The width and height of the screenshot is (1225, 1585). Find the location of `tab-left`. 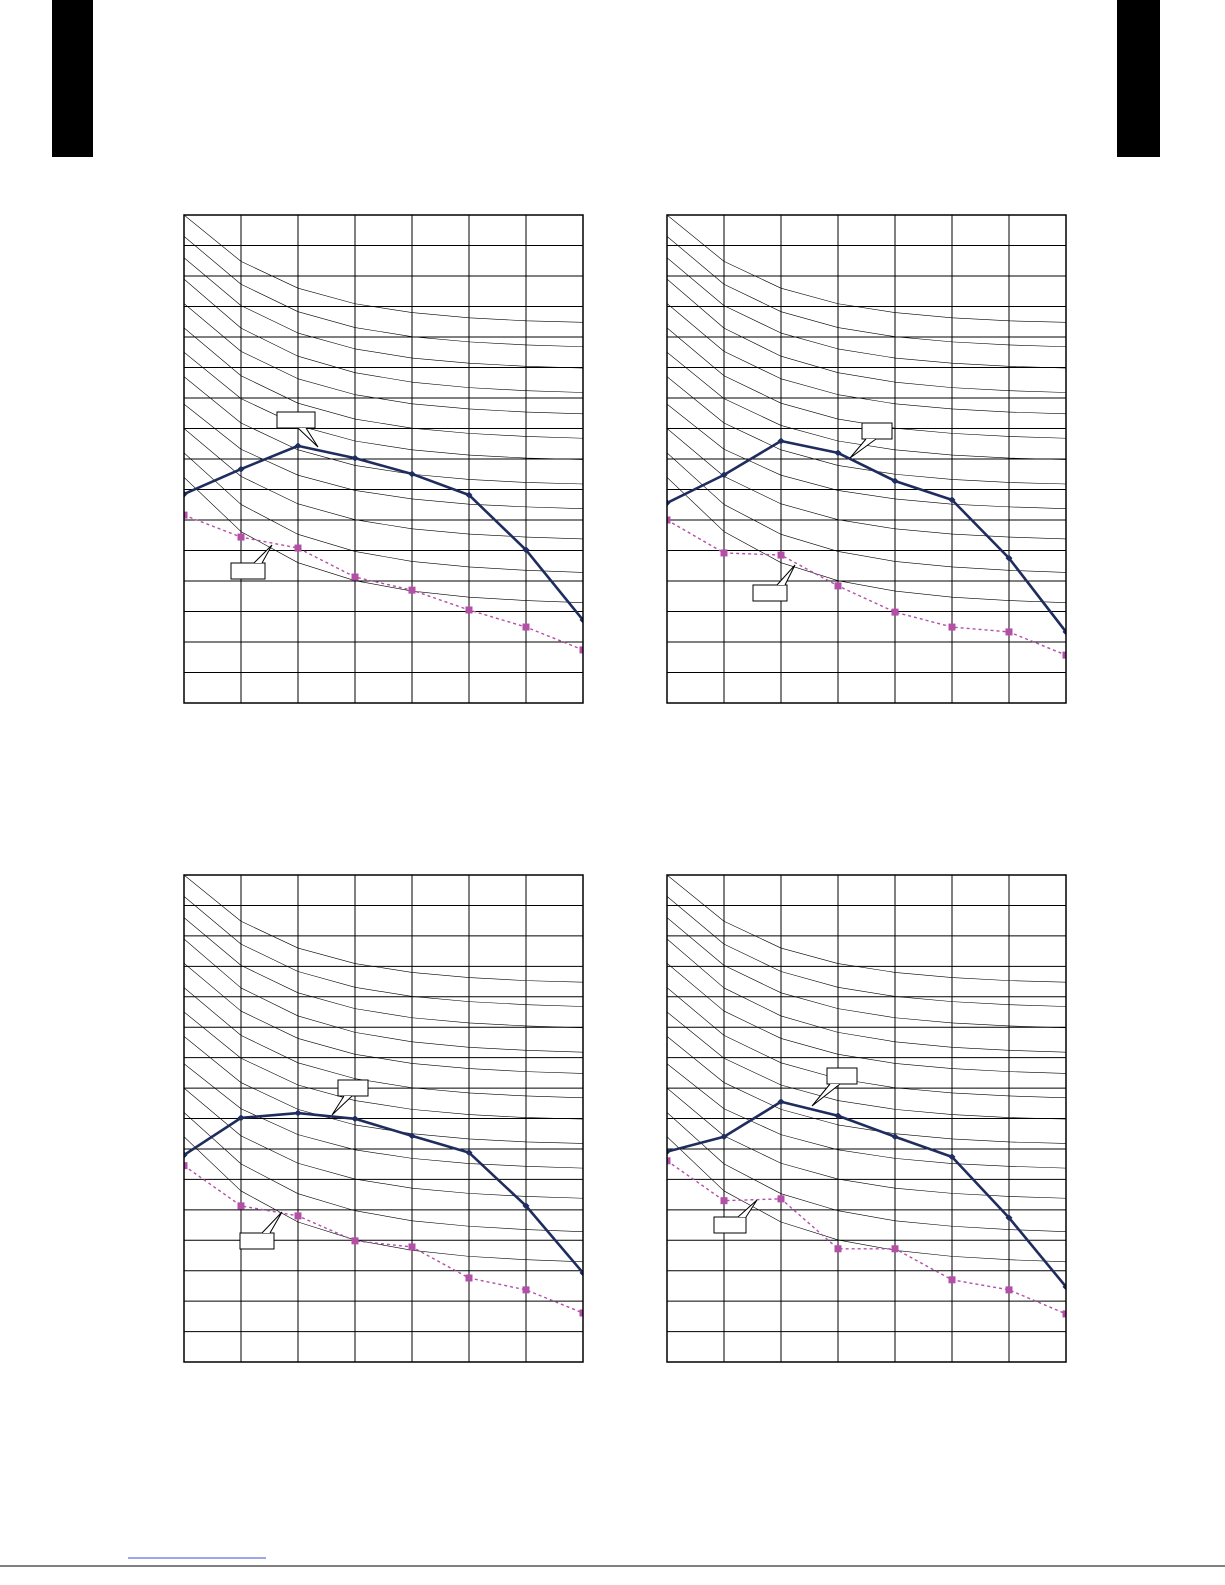

tab-left is located at coordinates (72, 78).